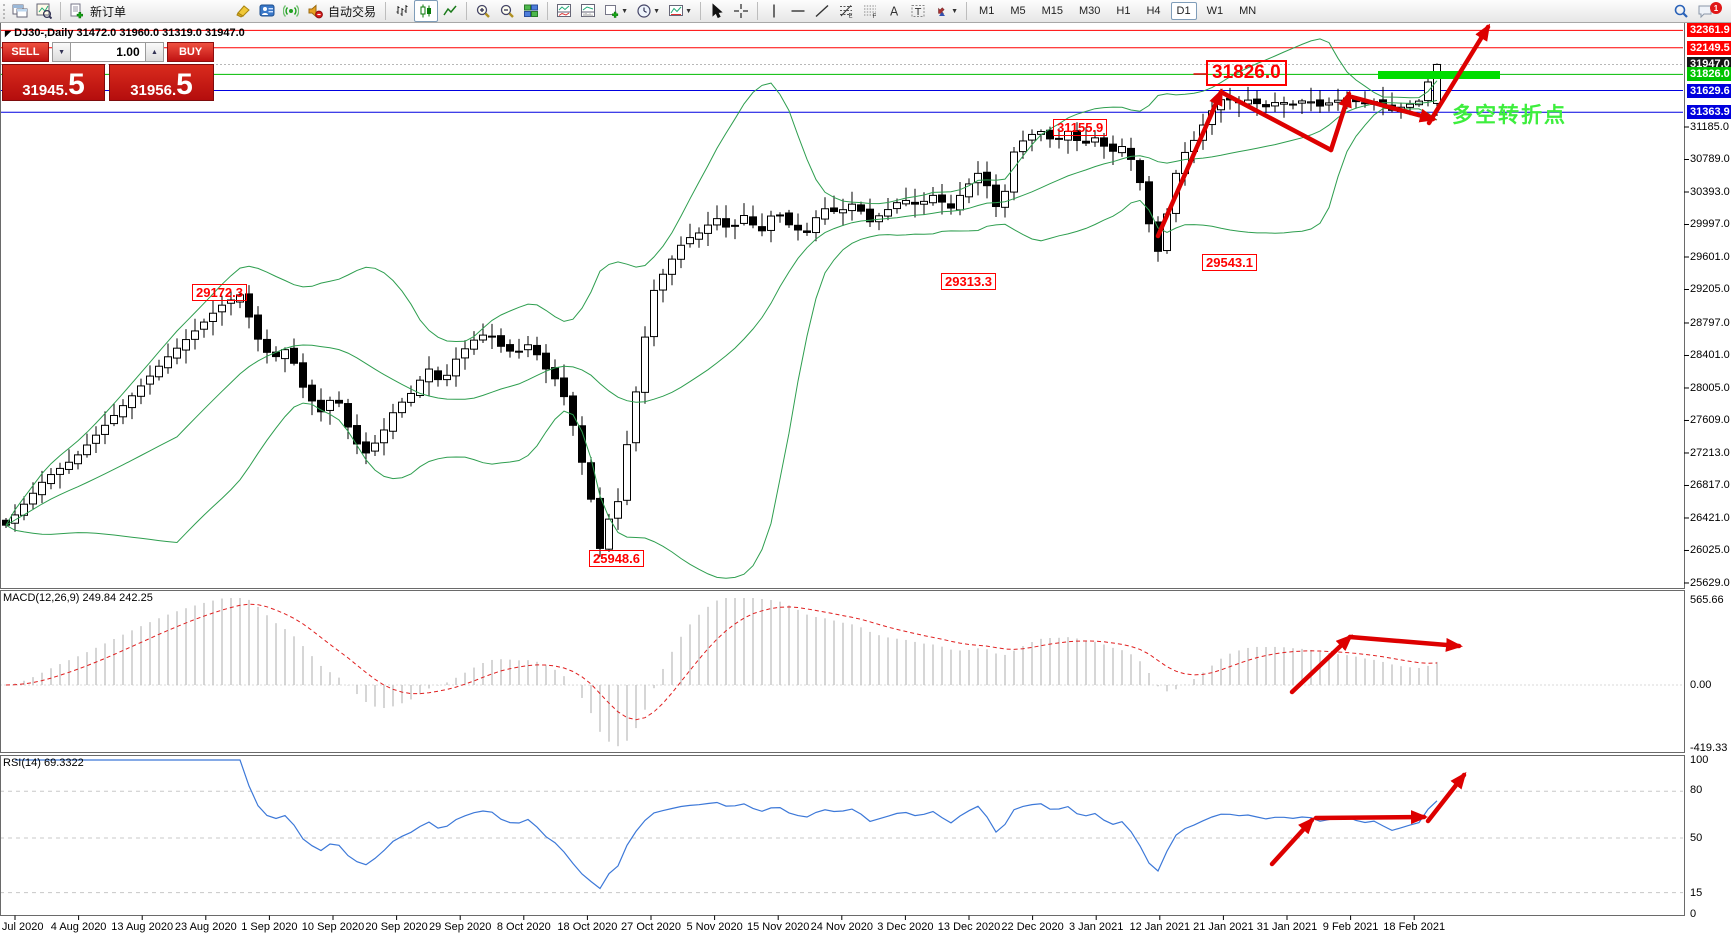  Describe the element at coordinates (243, 11) in the screenshot. I see `eraser-icon` at that location.